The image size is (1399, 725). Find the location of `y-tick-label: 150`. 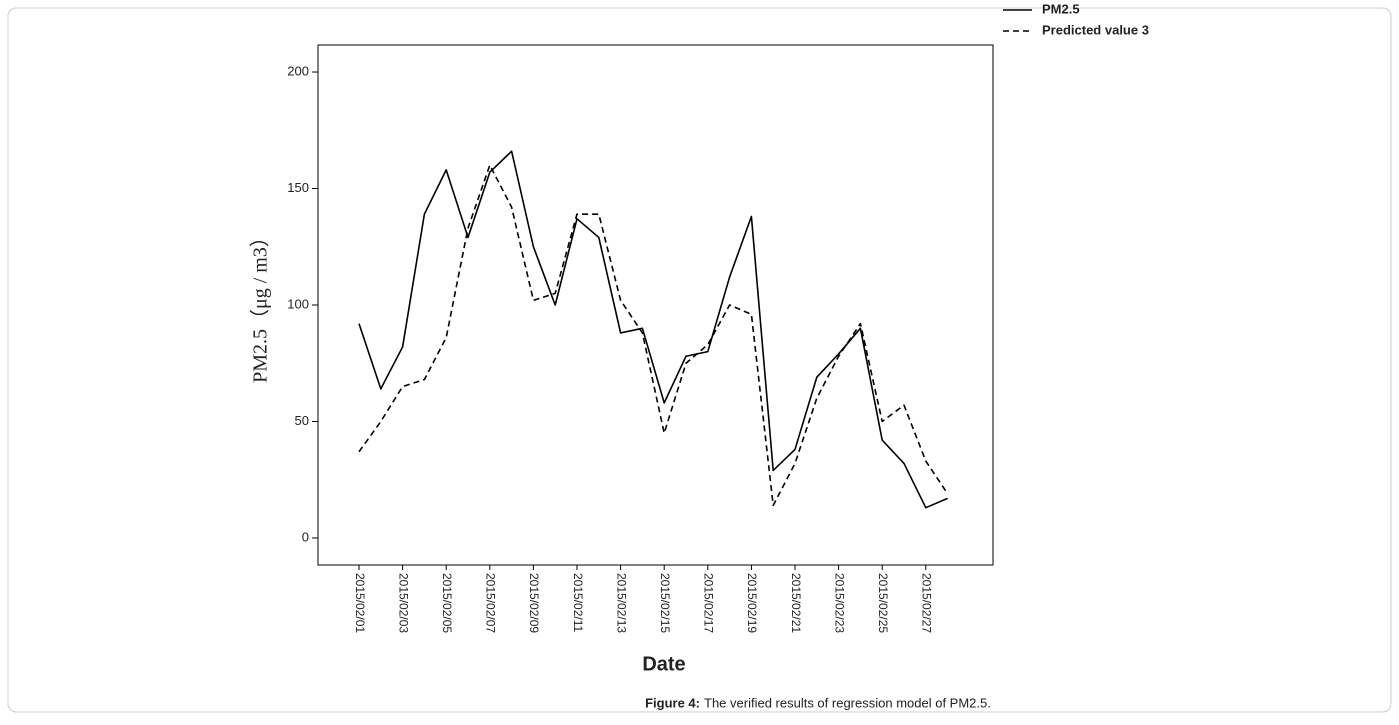

y-tick-label: 150 is located at coordinates (298, 187).